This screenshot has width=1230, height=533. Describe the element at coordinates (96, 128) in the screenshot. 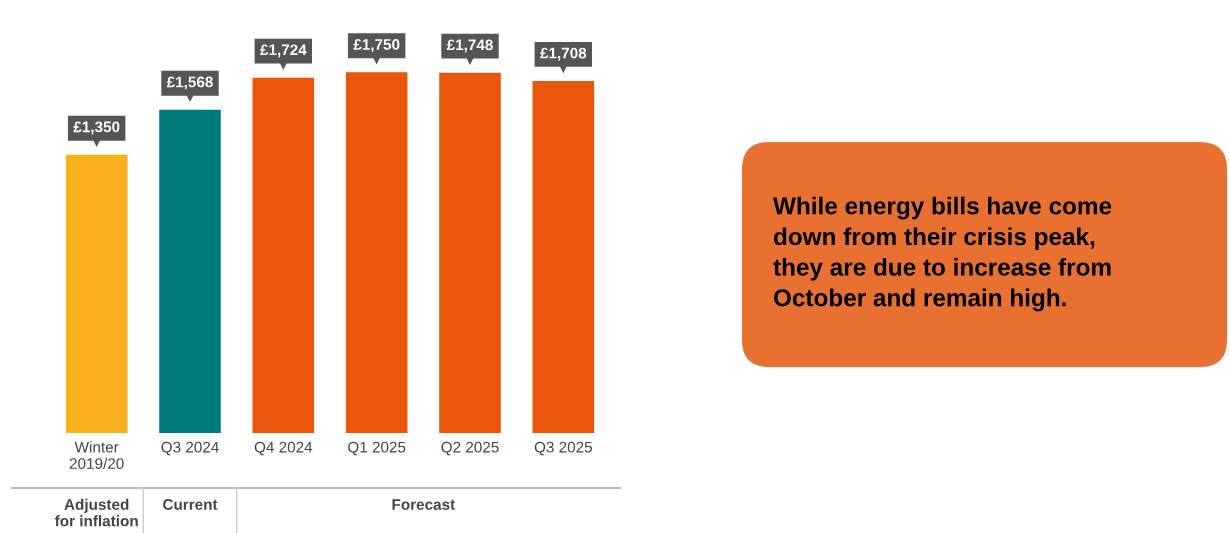

I see `data-label: £1,350` at that location.